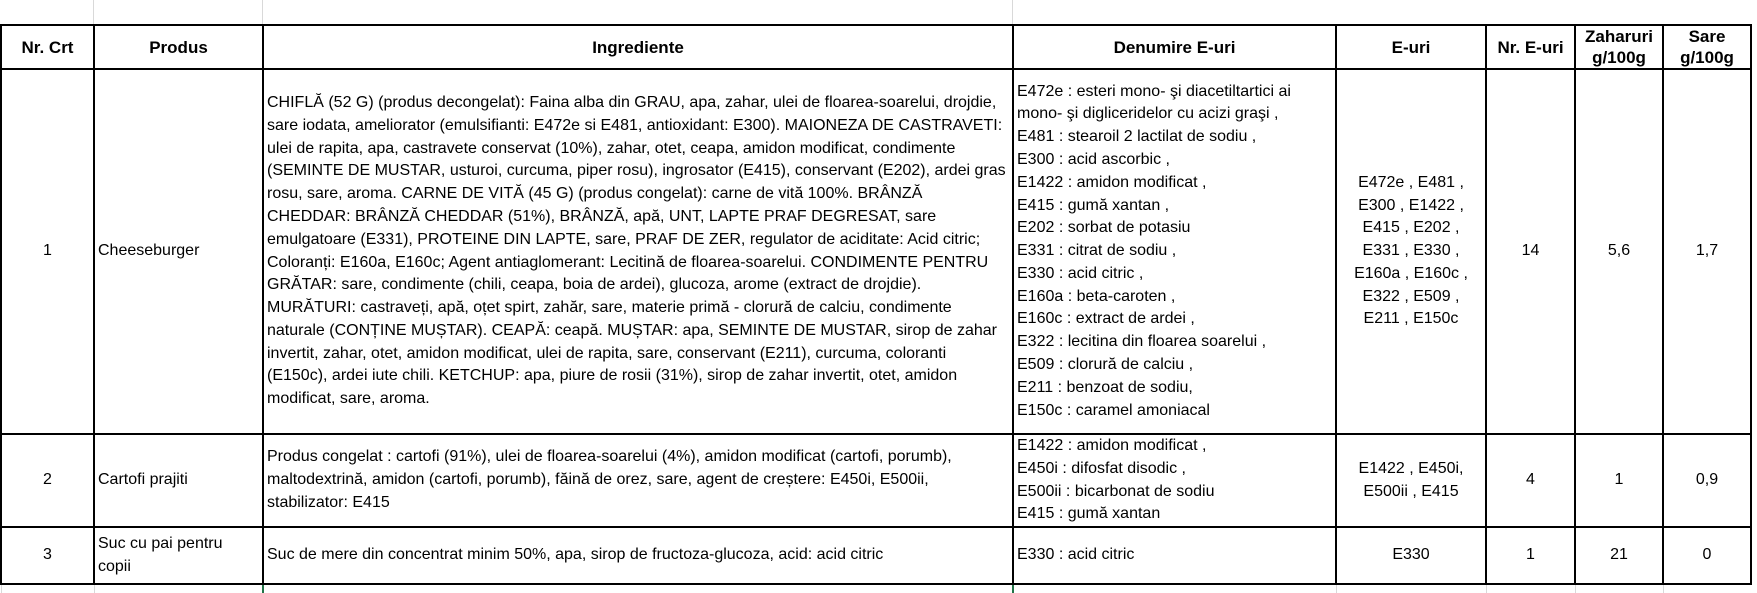 The width and height of the screenshot is (1757, 593). I want to click on e-number-description: E160c : extract de ardei ,, so click(1106, 319).